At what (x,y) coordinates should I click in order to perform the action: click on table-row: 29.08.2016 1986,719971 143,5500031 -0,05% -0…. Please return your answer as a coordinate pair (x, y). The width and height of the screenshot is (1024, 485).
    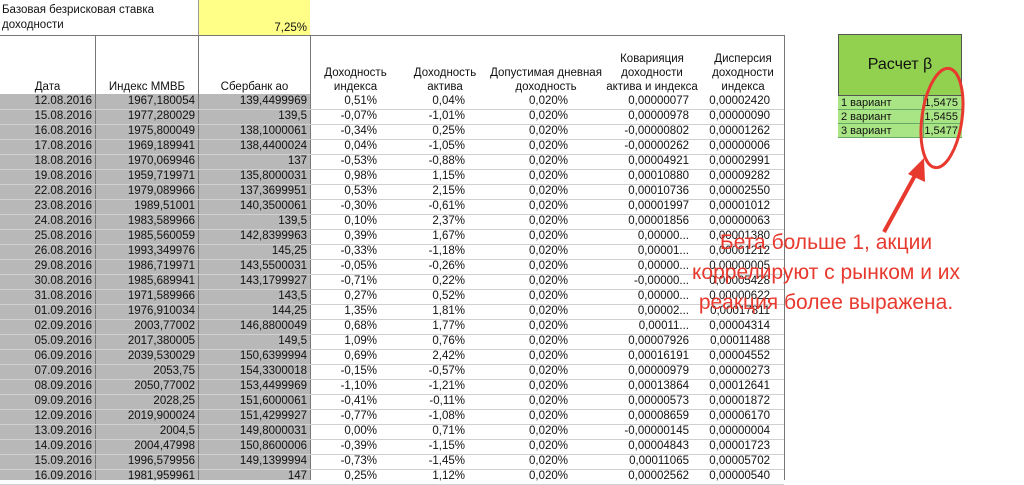
    Looking at the image, I should click on (392, 266).